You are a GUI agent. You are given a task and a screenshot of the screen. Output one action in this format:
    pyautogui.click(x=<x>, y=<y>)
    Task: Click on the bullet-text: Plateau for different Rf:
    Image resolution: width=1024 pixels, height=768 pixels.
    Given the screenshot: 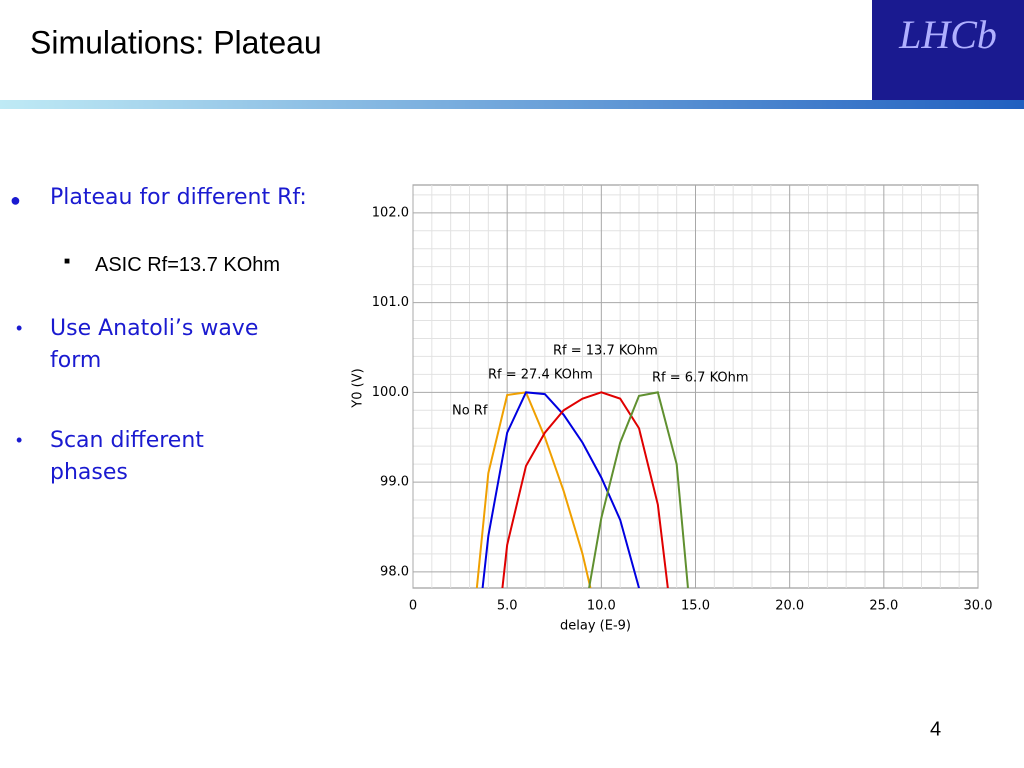 What is the action you would take?
    pyautogui.click(x=178, y=197)
    